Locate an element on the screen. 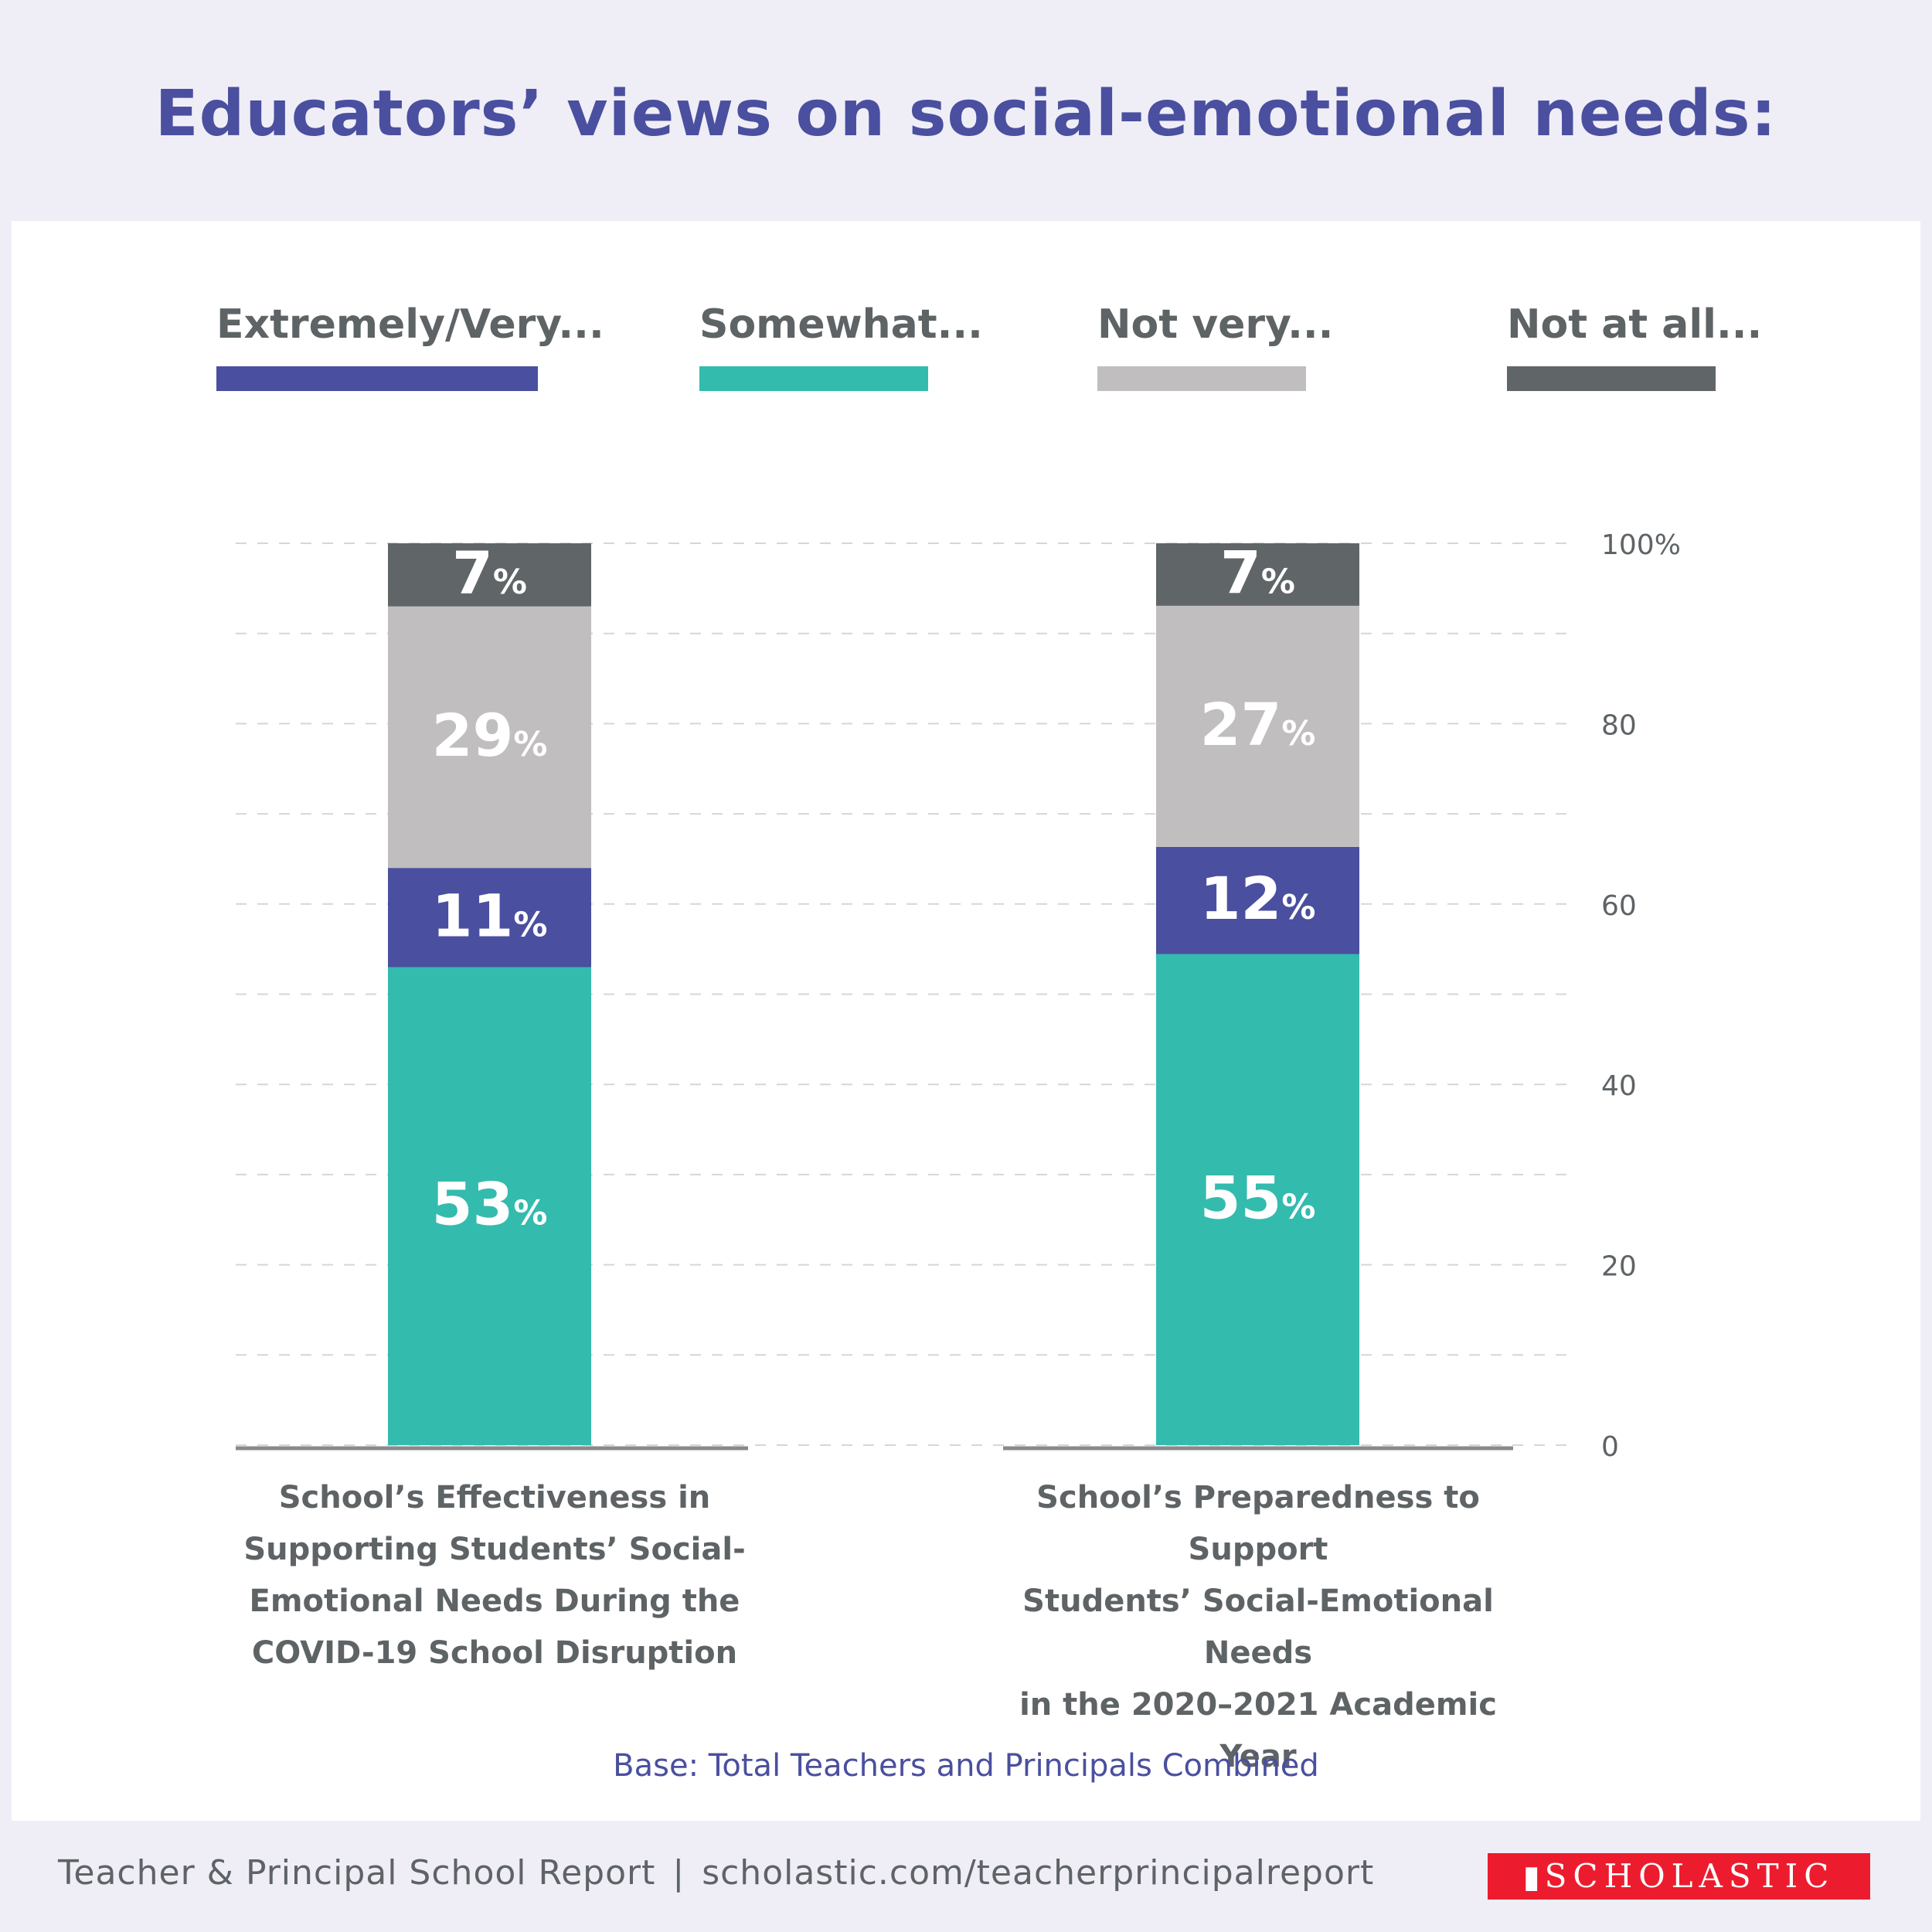 This screenshot has height=1932, width=1932. y-tick-label: 20 is located at coordinates (1619, 1267).